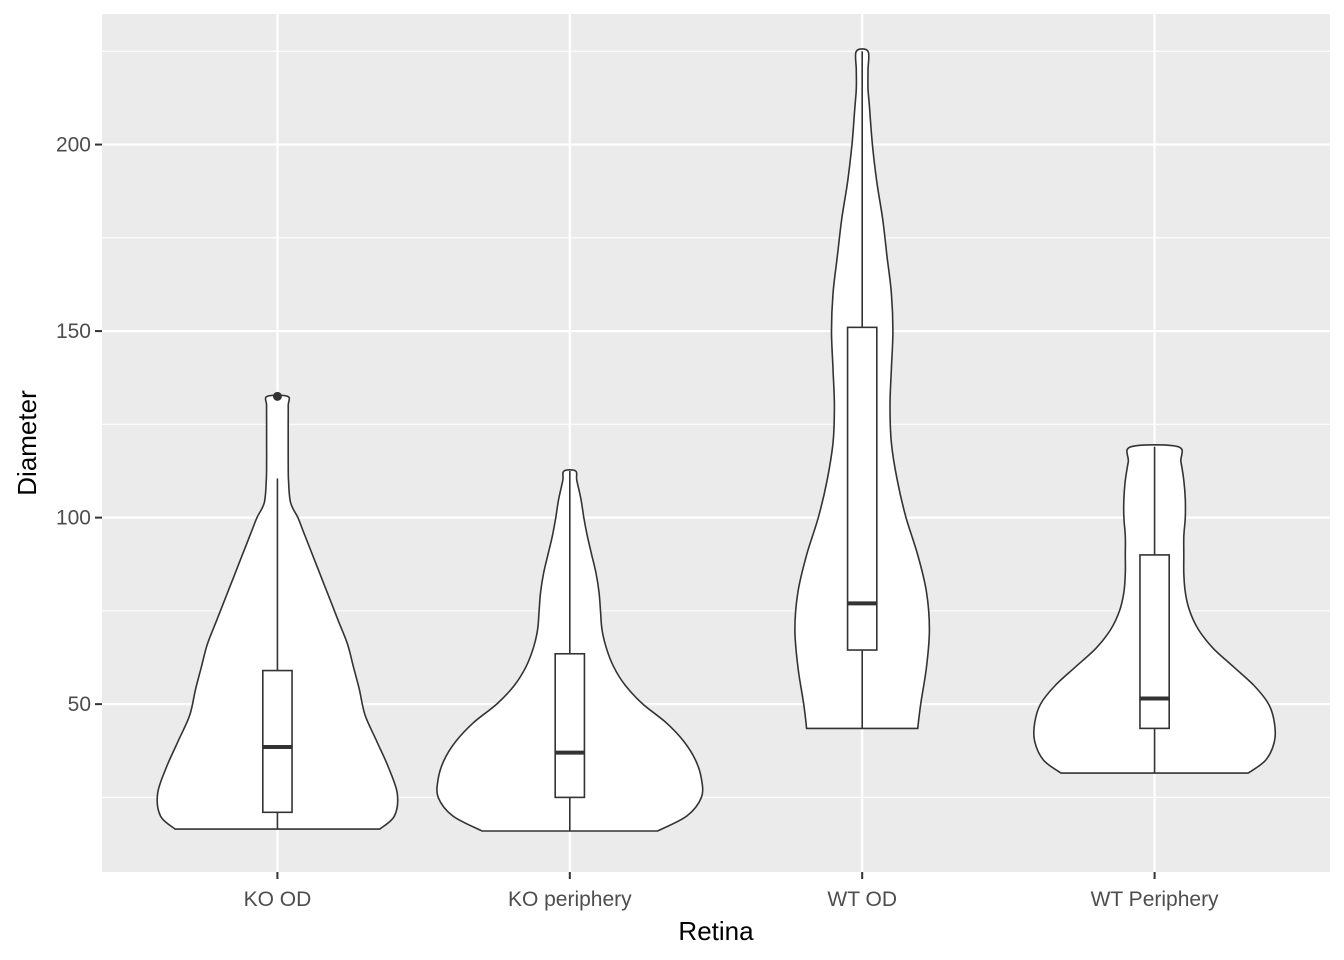 This screenshot has width=1344, height=960. Describe the element at coordinates (79, 425) in the screenshot. I see `y-axis: 50 100 150 200` at that location.